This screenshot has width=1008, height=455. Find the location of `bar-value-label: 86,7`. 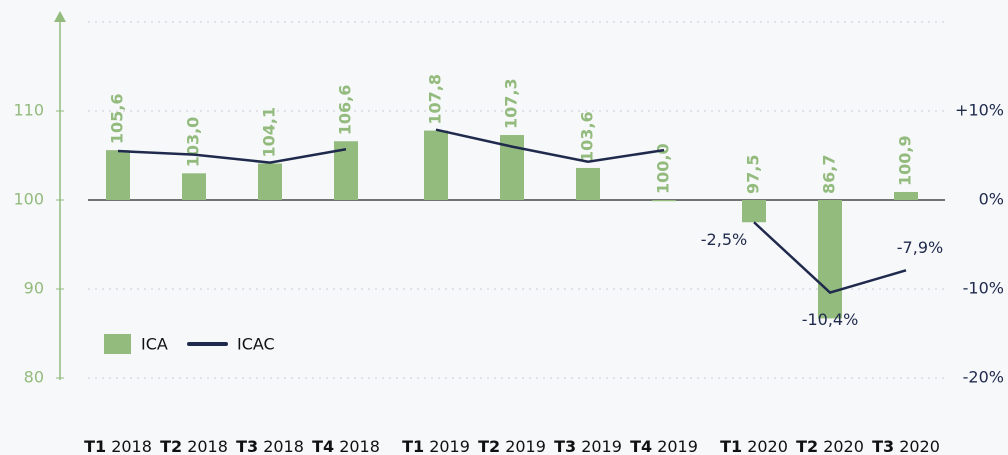

bar-value-label: 86,7 is located at coordinates (829, 174).